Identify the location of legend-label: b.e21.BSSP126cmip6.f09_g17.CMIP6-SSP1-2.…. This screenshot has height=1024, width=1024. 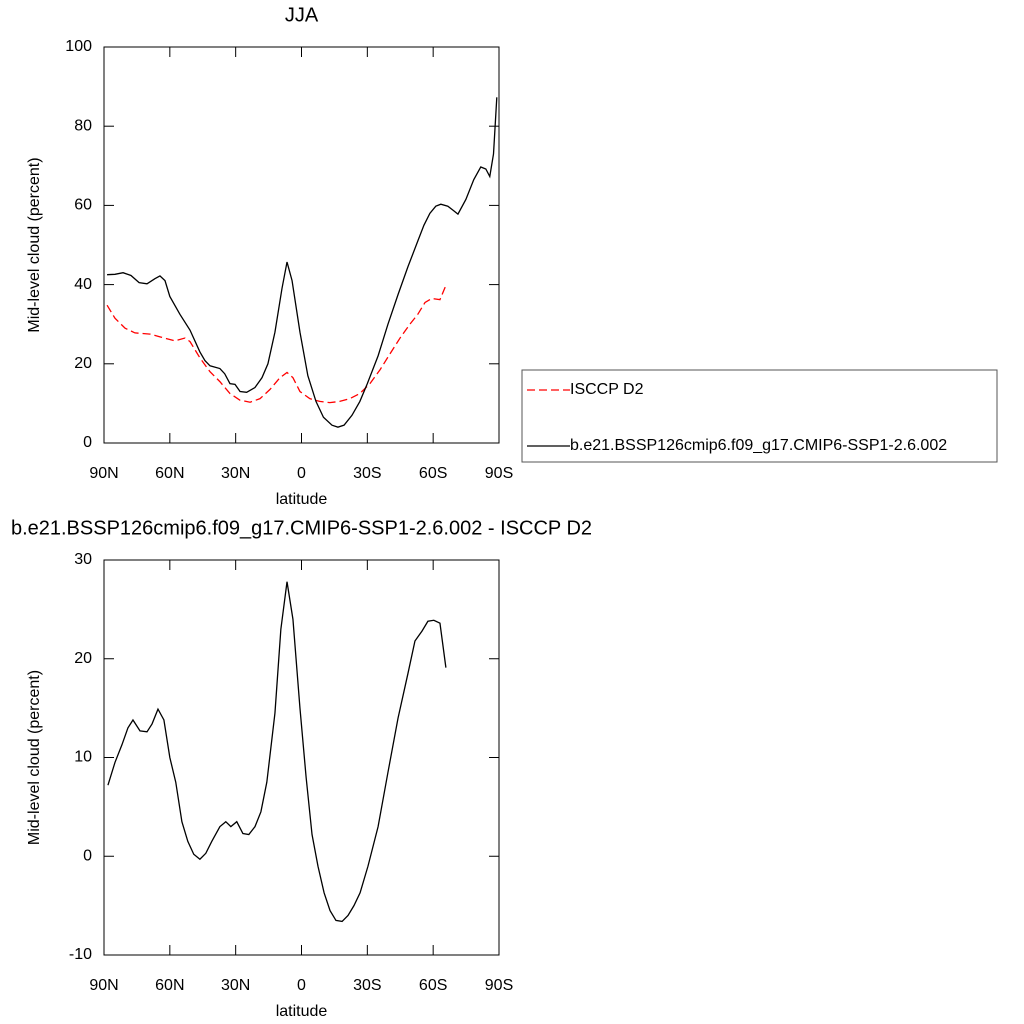
(758, 445).